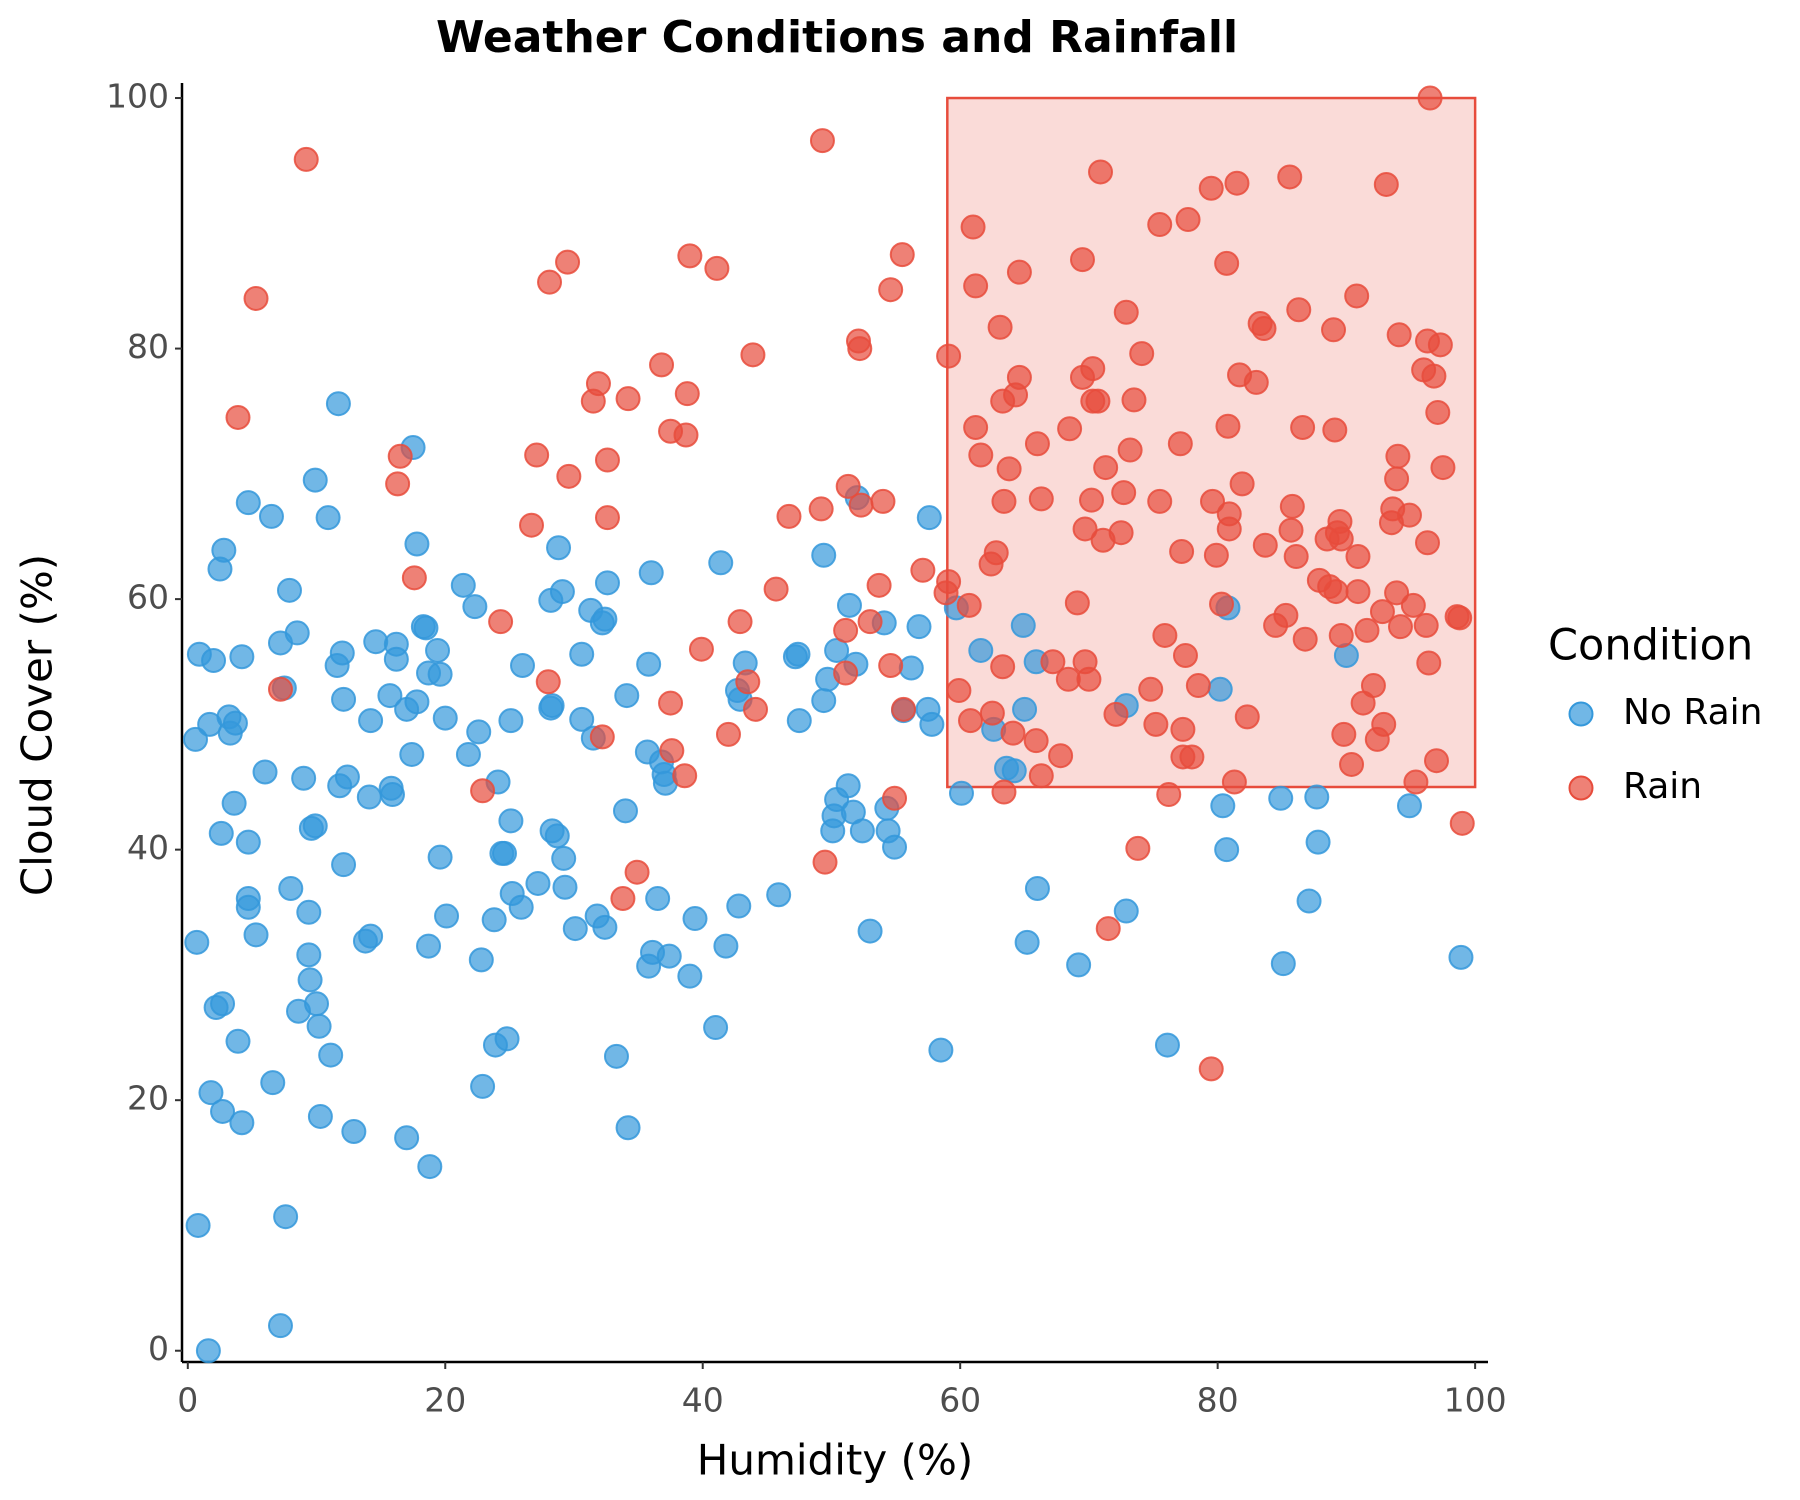  Describe the element at coordinates (1581, 788) in the screenshot. I see `legend-marker` at that location.